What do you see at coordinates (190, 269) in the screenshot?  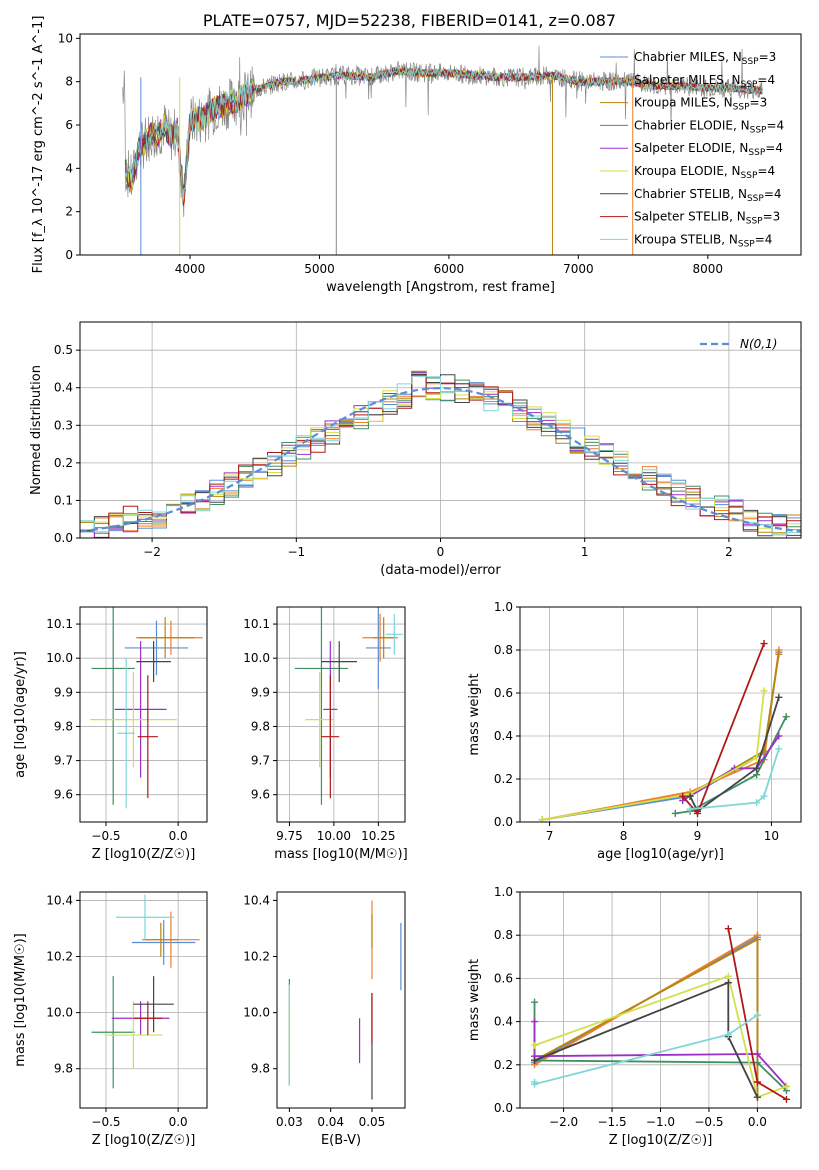 I see `x-tick-label: 4000` at bounding box center [190, 269].